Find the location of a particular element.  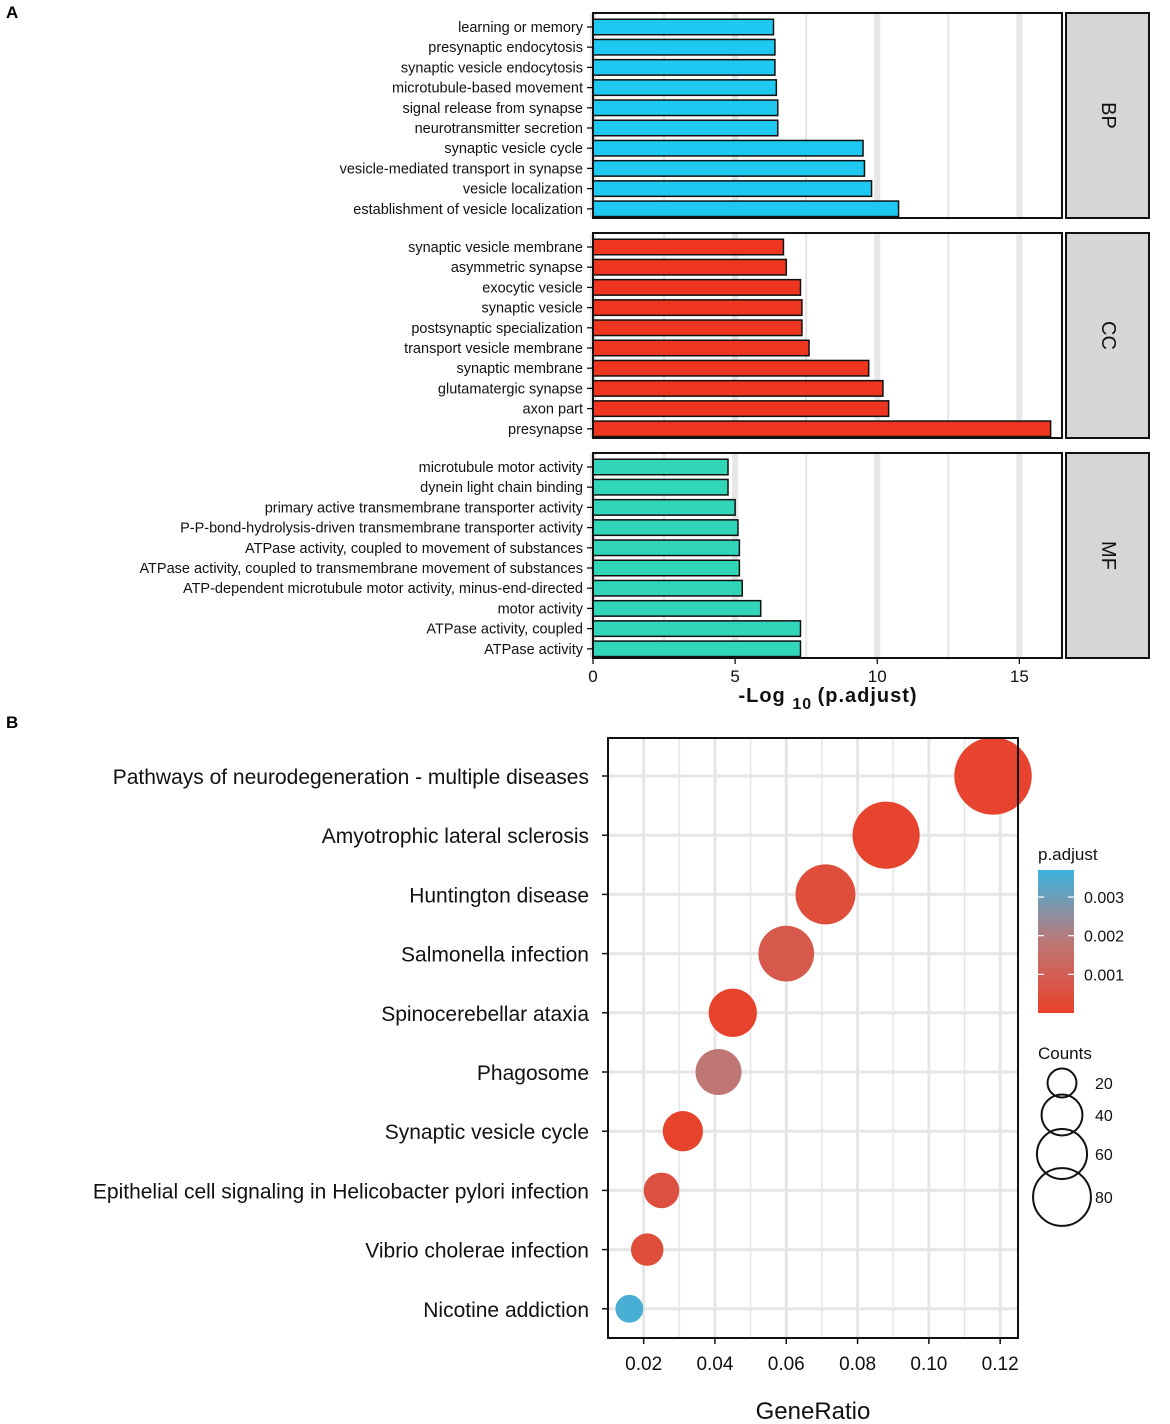

x-axis-title-a-sub: 10 is located at coordinates (804, 704).